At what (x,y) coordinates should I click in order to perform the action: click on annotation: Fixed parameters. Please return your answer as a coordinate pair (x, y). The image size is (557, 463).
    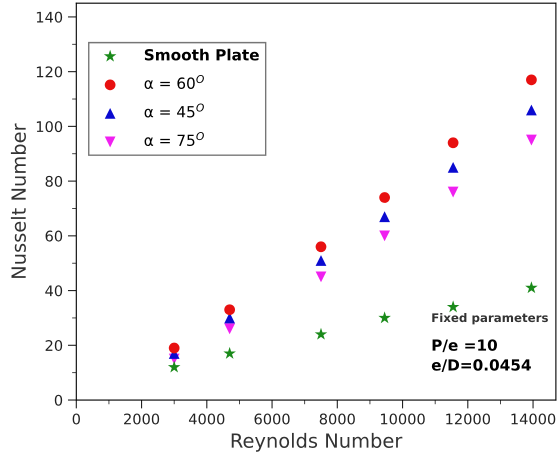
    Looking at the image, I should click on (490, 318).